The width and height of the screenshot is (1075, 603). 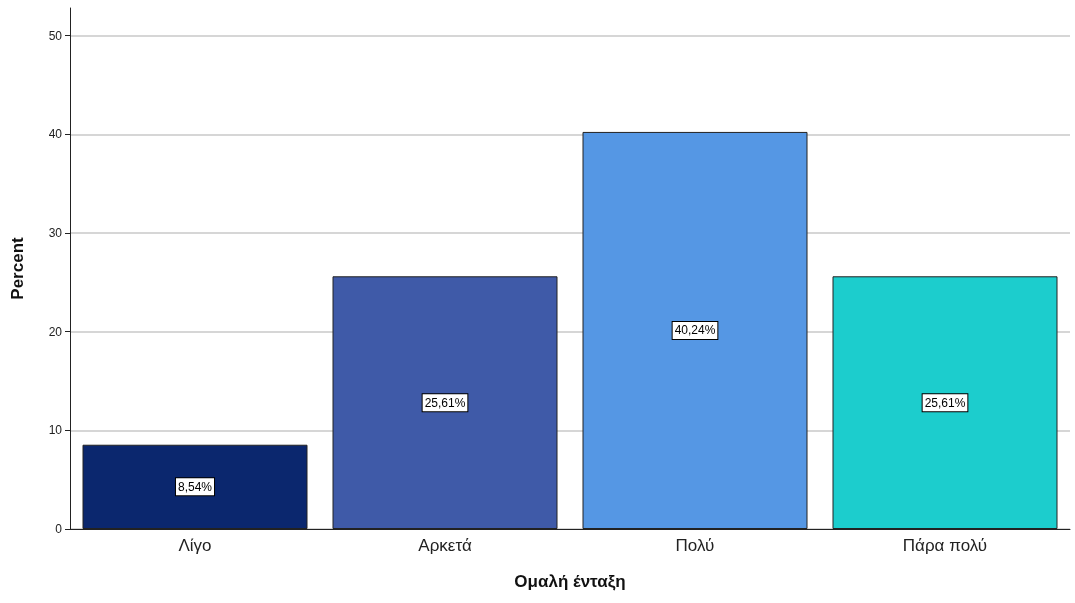 I want to click on y-tick-label: 20, so click(x=55, y=331).